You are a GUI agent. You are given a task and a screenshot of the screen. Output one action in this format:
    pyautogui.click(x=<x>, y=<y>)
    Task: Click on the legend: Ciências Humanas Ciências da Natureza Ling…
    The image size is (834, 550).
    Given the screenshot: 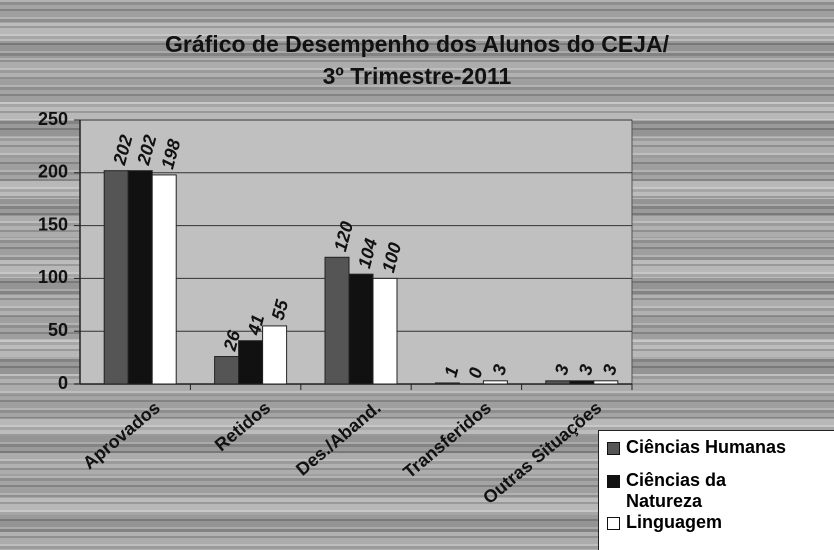 What is the action you would take?
    pyautogui.click(x=716, y=490)
    